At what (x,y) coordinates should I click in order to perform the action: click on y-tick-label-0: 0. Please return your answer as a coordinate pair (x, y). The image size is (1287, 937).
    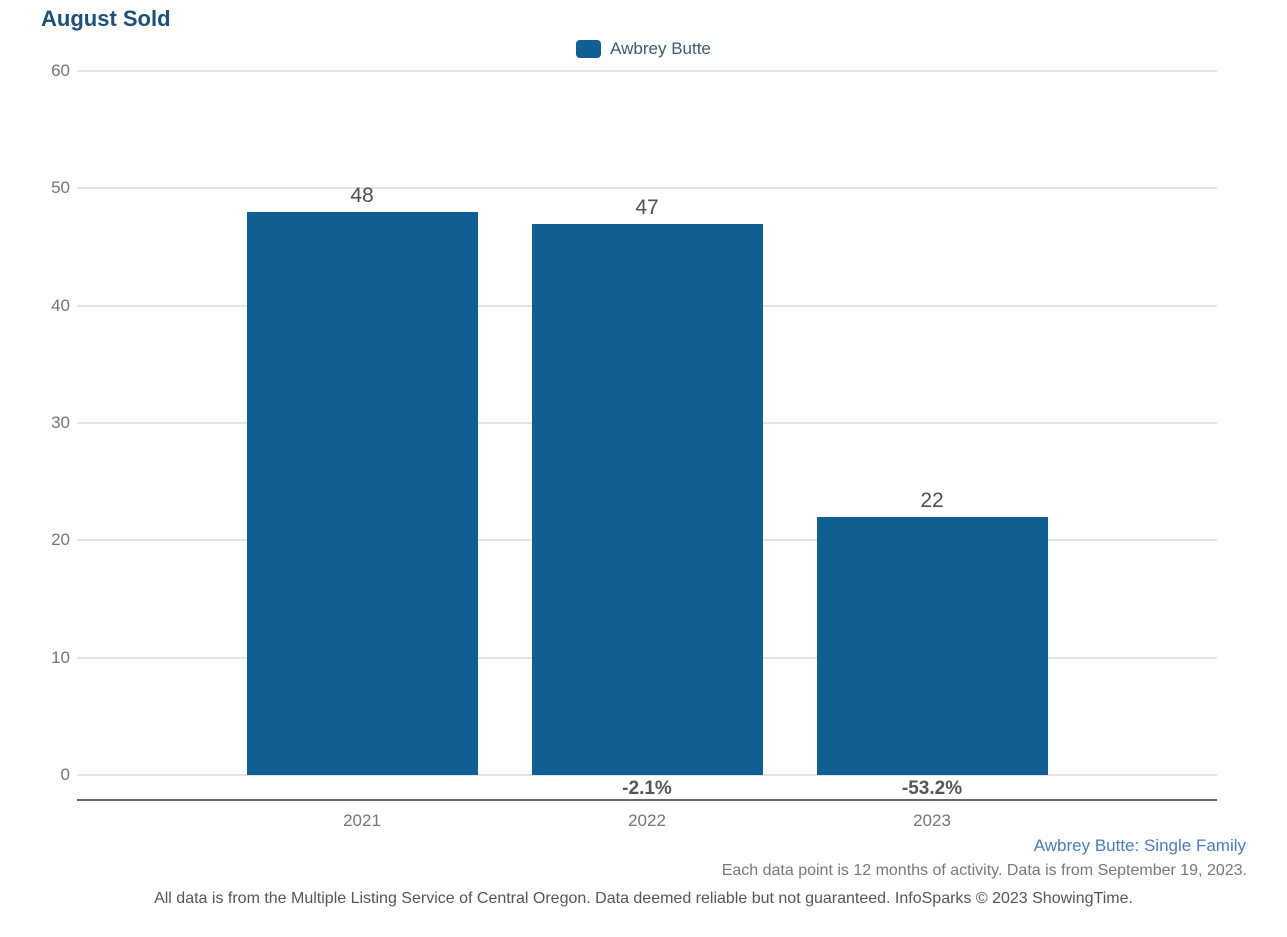
    Looking at the image, I should click on (65, 774).